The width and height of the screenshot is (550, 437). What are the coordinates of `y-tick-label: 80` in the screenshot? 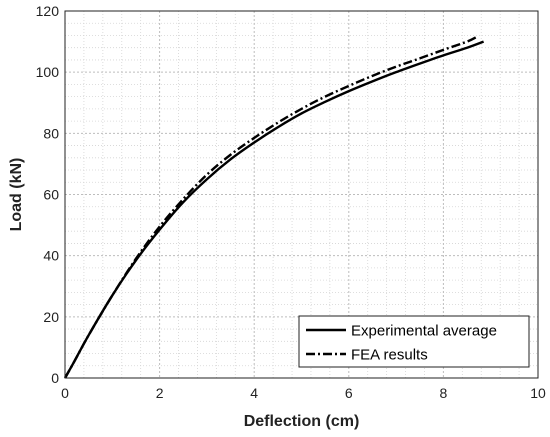 It's located at (51, 133).